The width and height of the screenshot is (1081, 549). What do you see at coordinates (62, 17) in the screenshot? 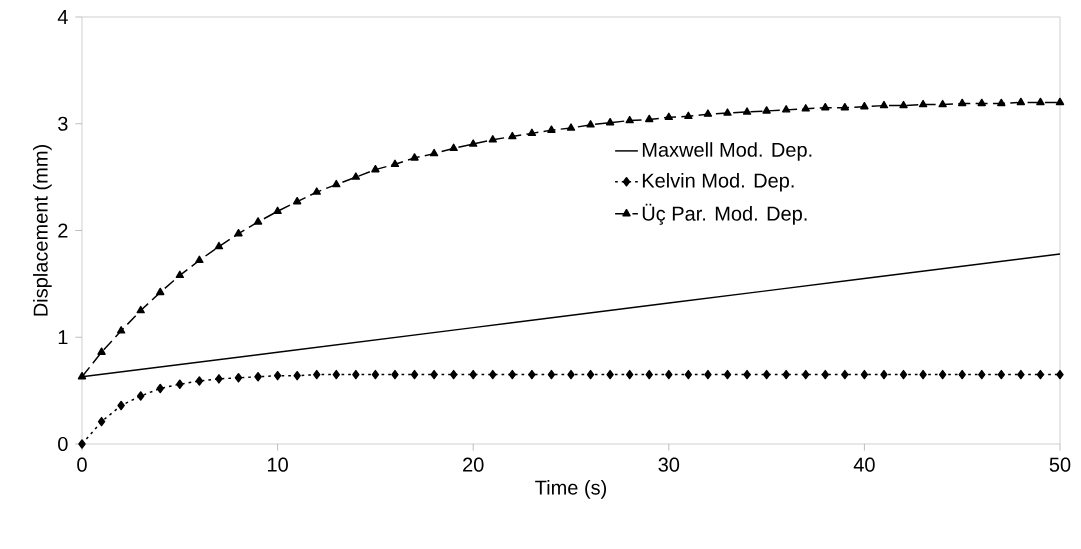
I see `y-tick-label: 4` at bounding box center [62, 17].